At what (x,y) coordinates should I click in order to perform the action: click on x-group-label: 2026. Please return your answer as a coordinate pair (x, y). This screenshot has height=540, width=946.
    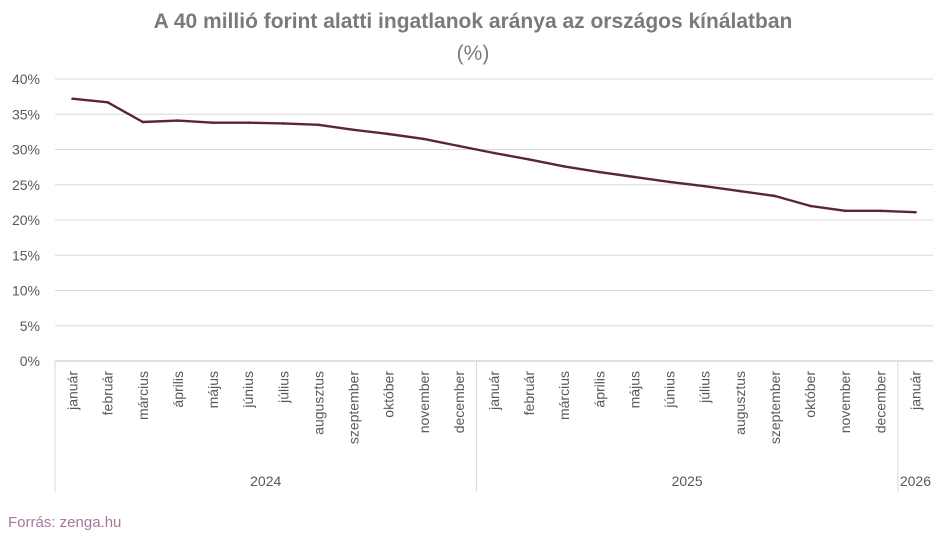
    Looking at the image, I should click on (915, 481).